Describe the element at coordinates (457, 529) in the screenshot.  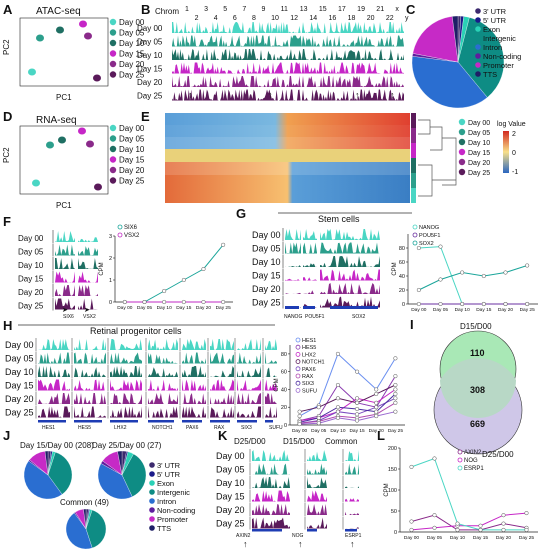
I see `data-point-axin2` at that location.